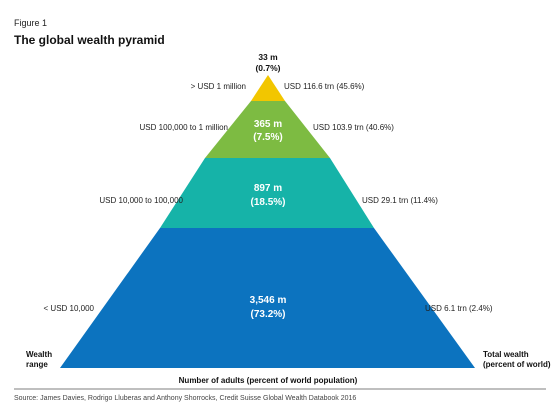 This screenshot has width=560, height=415. I want to click on tier-1-share: (0.7%), so click(267, 68).